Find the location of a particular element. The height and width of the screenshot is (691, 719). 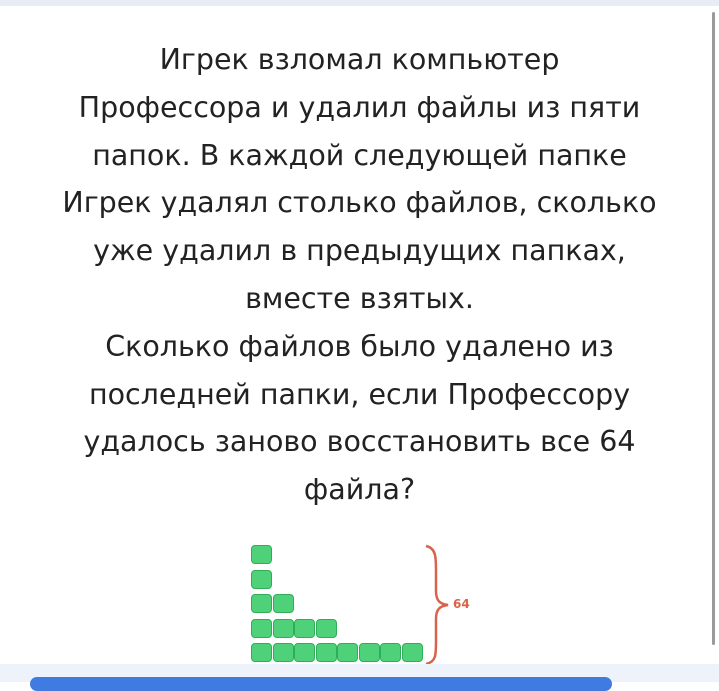

problem-line: Сколько файлов было удалено из is located at coordinates (359, 346).